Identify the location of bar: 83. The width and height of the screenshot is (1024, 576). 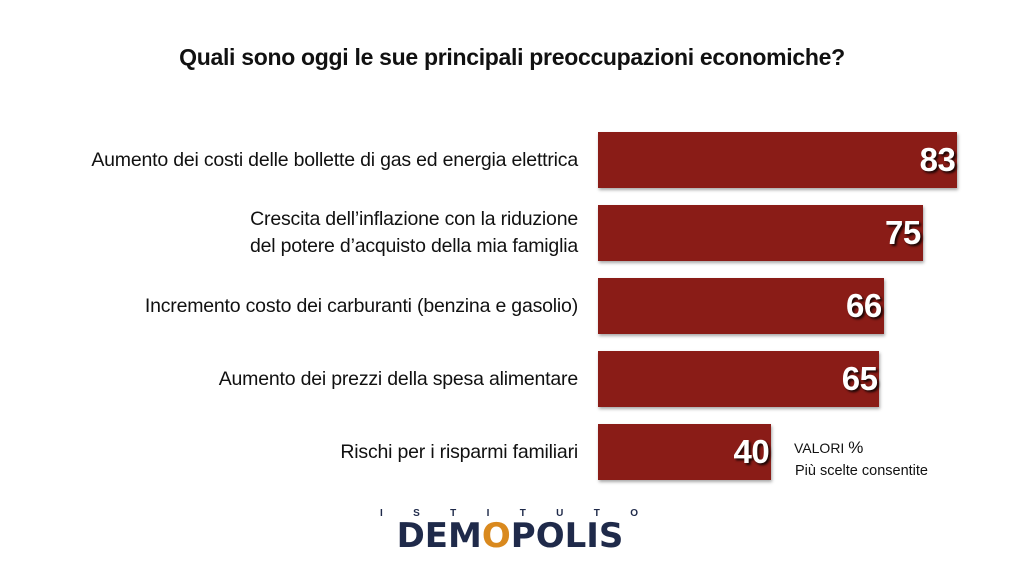
(778, 160).